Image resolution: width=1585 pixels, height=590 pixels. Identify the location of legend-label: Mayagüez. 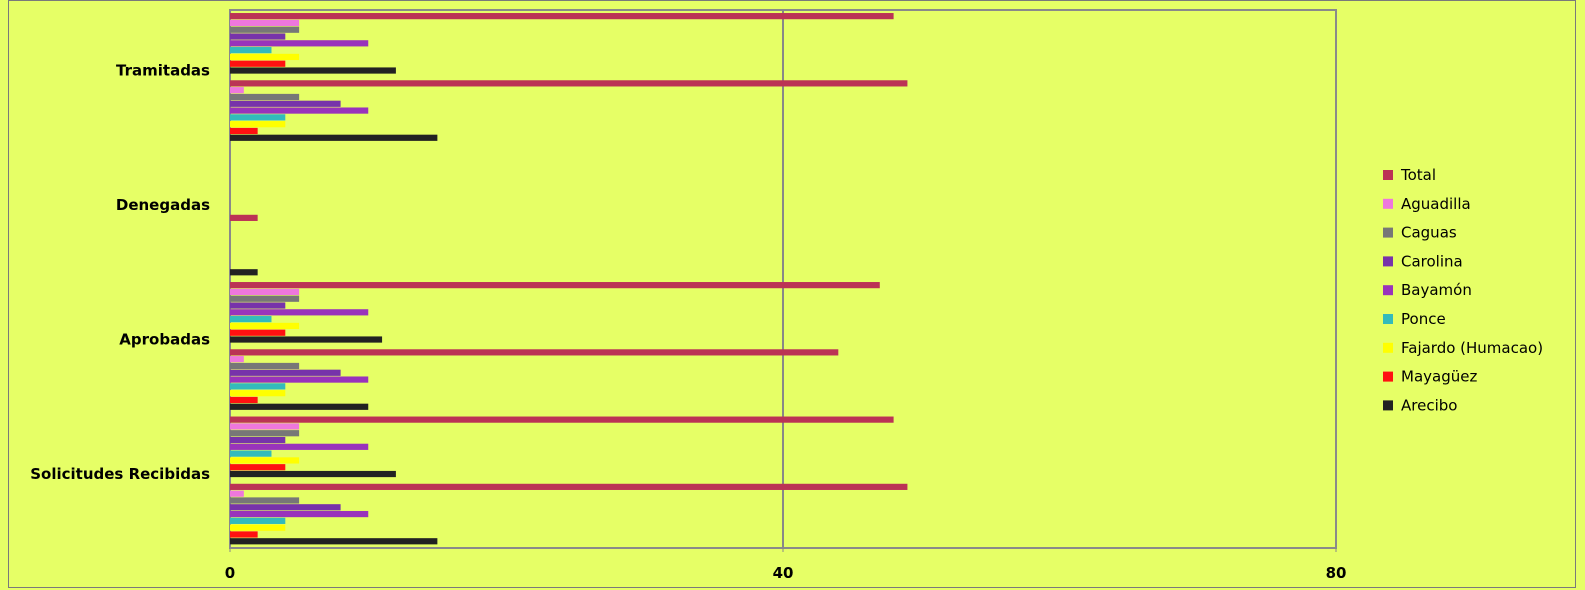
(1439, 377).